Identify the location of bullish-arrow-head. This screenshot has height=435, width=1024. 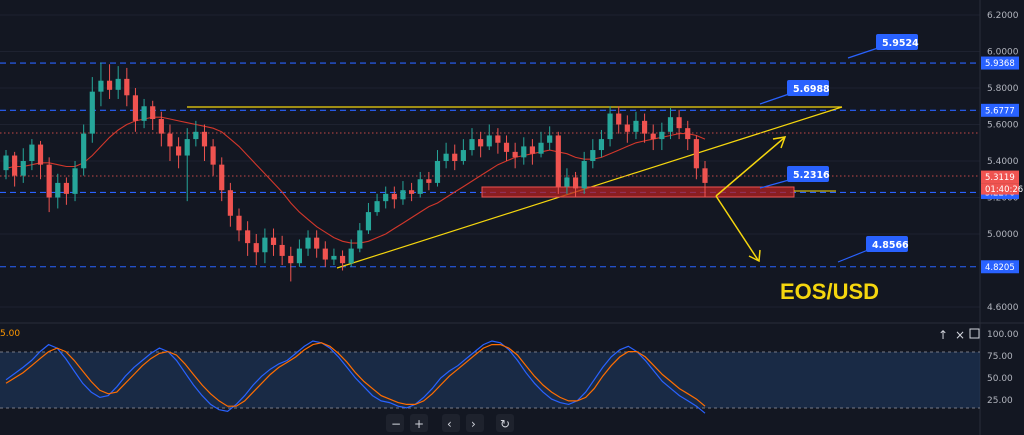
(779, 142).